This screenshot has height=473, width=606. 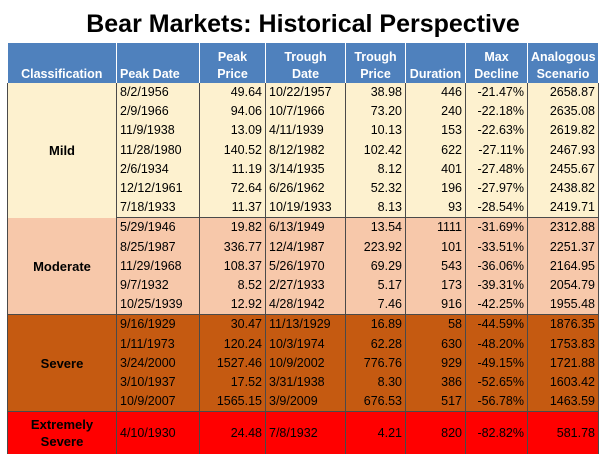 I want to click on peak-price-cell: 120.24, so click(x=232, y=344).